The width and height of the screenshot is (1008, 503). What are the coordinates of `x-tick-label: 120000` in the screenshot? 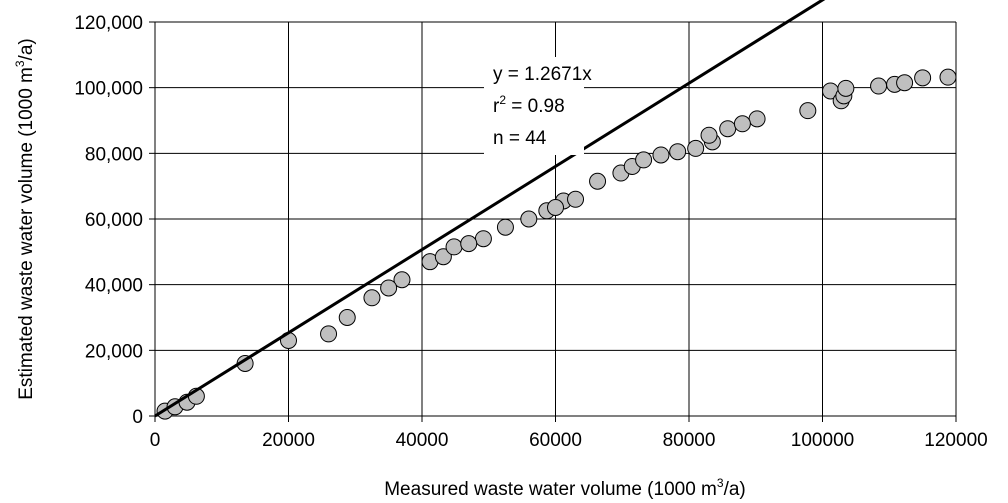 It's located at (955, 440).